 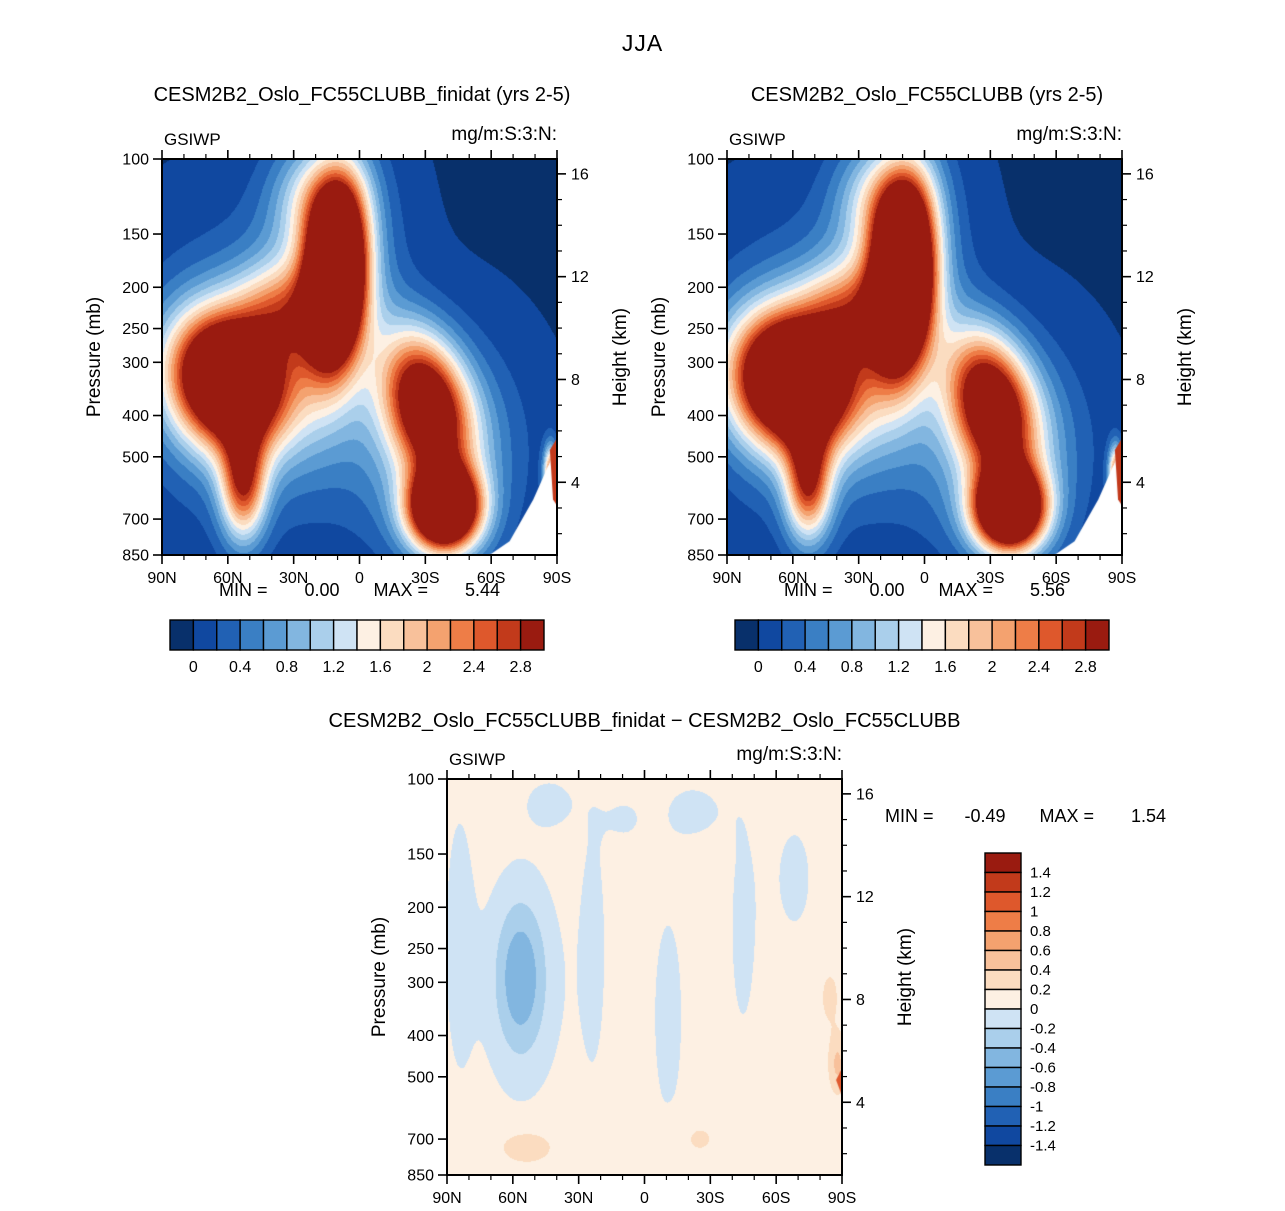 What do you see at coordinates (1040, 990) in the screenshot?
I see `svg-text: 0.2` at bounding box center [1040, 990].